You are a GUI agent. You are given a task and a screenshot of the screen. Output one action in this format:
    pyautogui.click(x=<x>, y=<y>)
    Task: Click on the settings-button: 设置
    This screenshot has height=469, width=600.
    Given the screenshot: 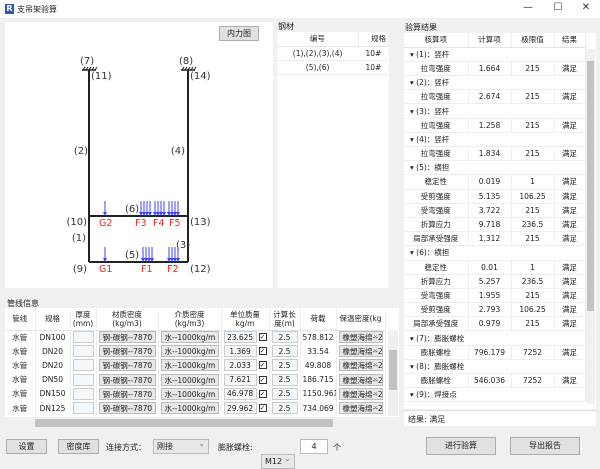 What is the action you would take?
    pyautogui.click(x=26, y=446)
    